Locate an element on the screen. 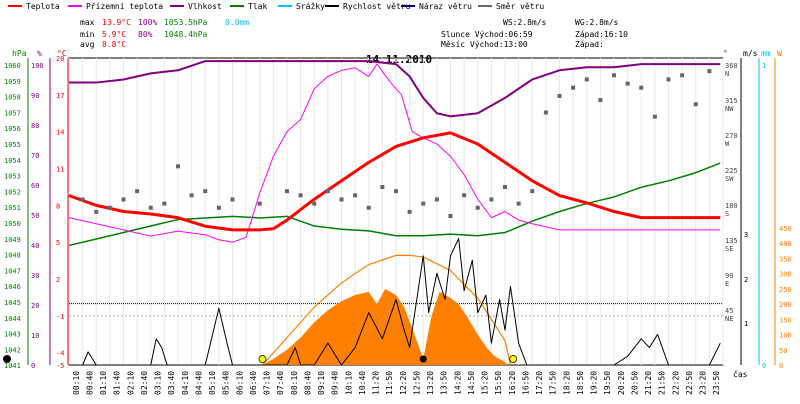 The width and height of the screenshot is (800, 404). x-tick-label: 20:20 is located at coordinates (621, 383).